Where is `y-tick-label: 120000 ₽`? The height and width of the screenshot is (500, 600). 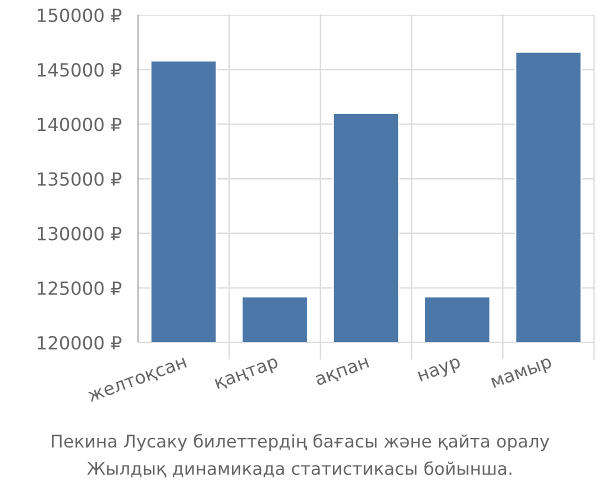
y-tick-label: 120000 ₽ is located at coordinates (80, 343).